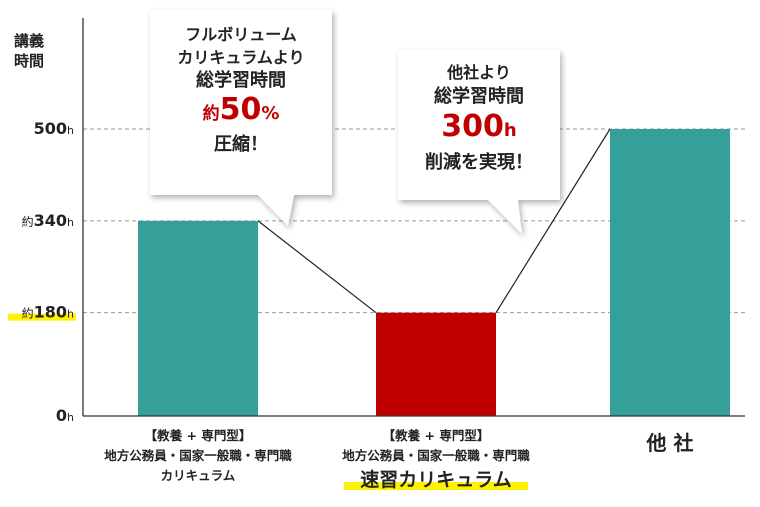 This screenshot has width=760, height=507. I want to click on category-highlight-label: 速習カリキュラム, so click(435, 479).